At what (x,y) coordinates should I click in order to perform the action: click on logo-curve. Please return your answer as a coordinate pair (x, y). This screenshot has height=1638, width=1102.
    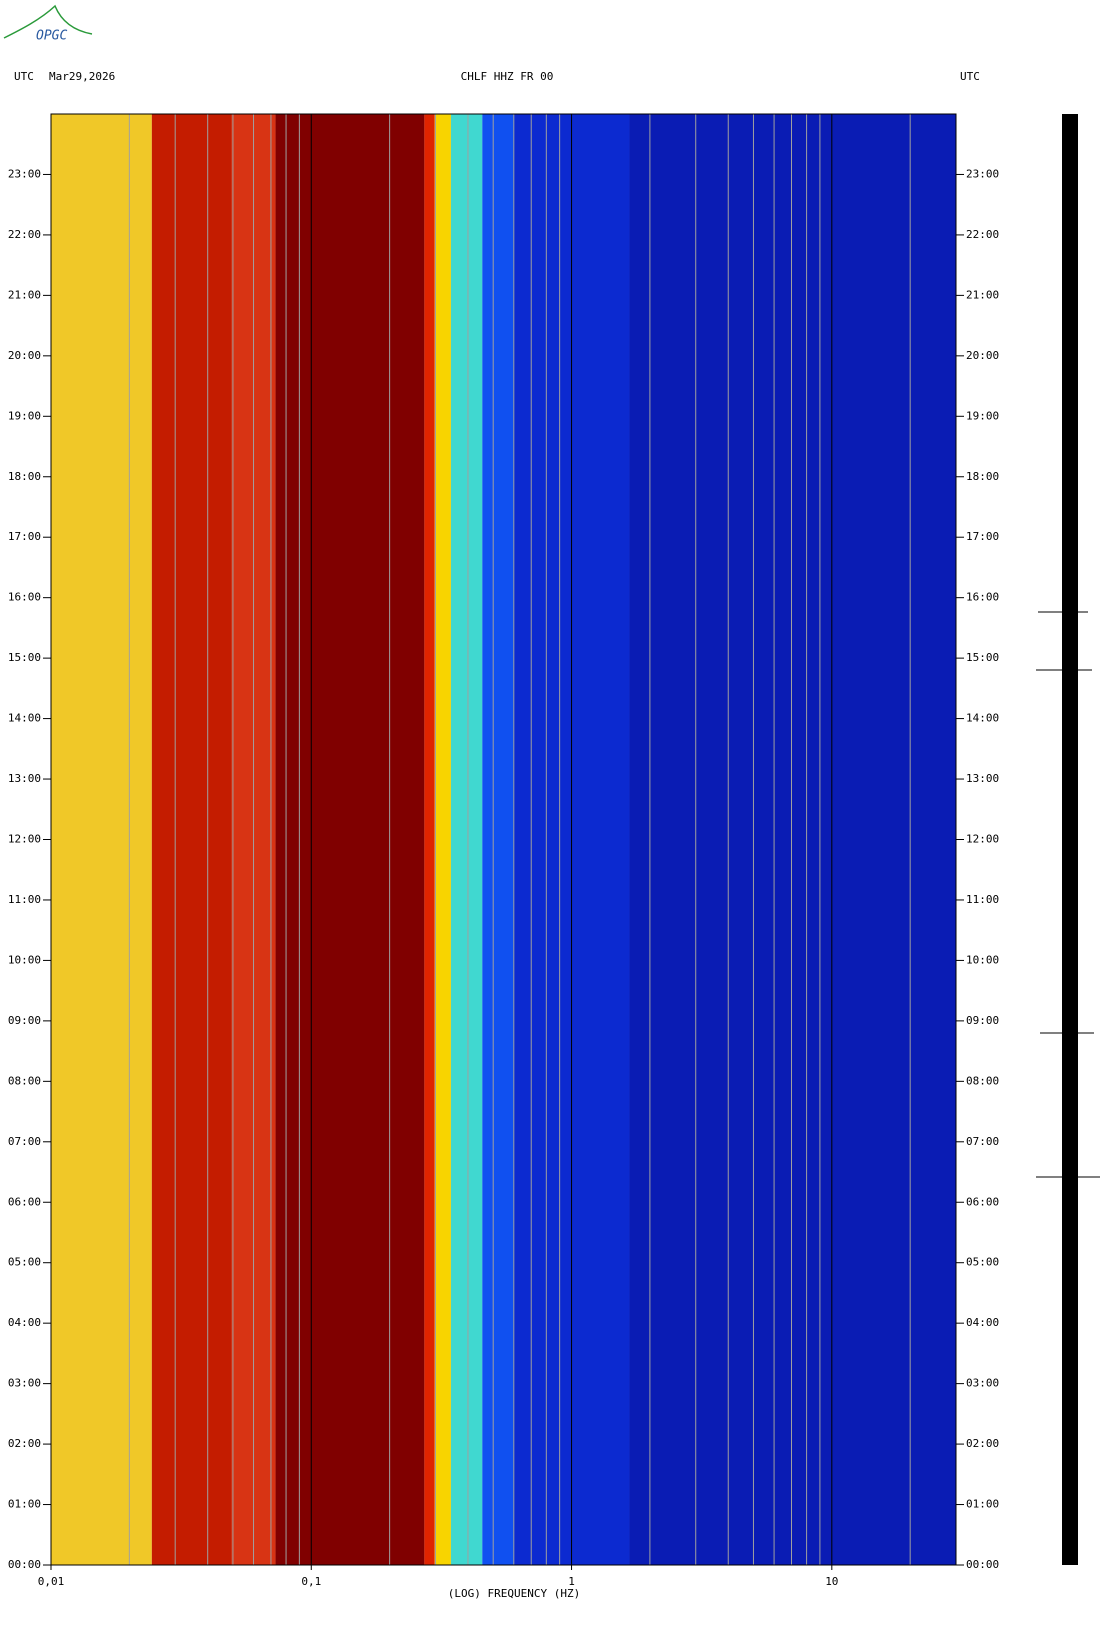
    Looking at the image, I should click on (48, 21).